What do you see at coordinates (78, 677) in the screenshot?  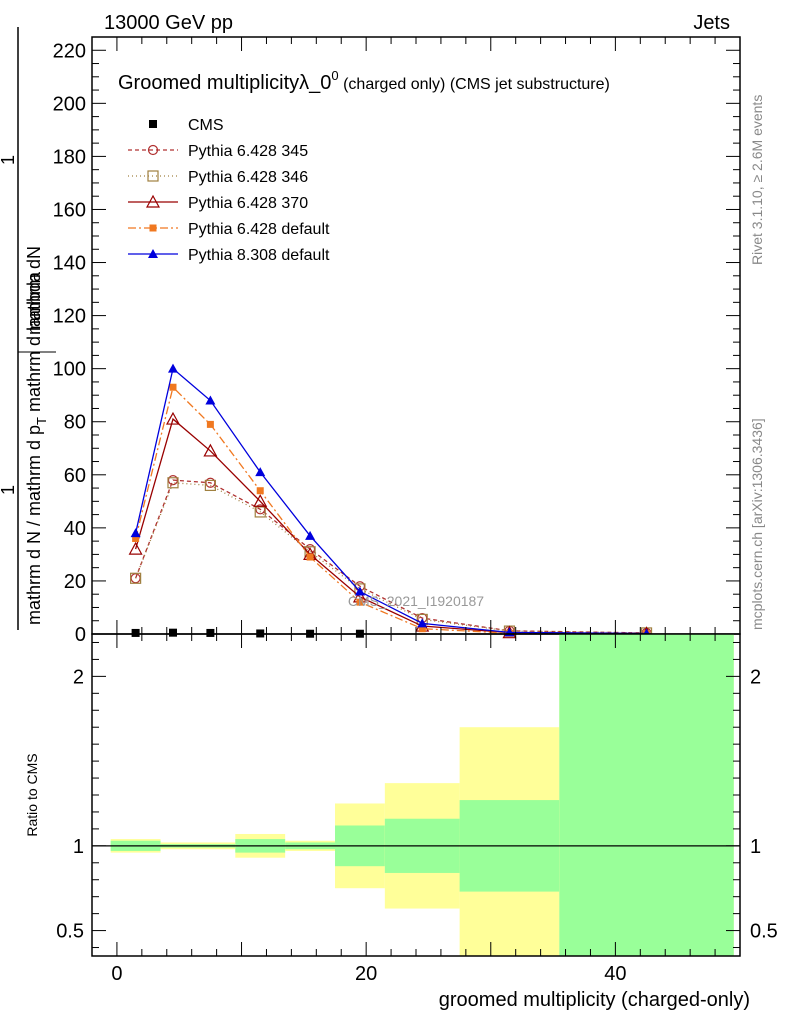 I see `ratio-y-tick-label: 2` at bounding box center [78, 677].